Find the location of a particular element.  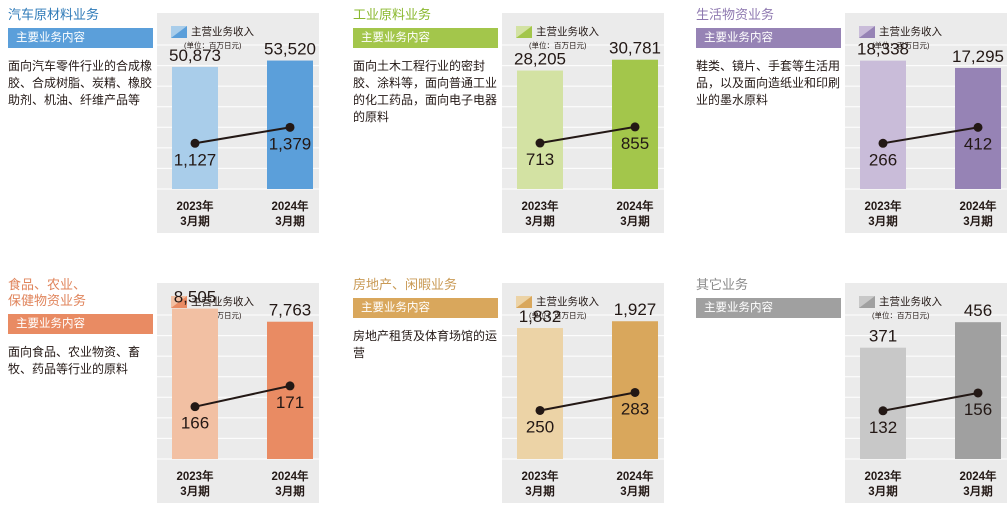

profit-value-label: 713 is located at coordinates (540, 159).